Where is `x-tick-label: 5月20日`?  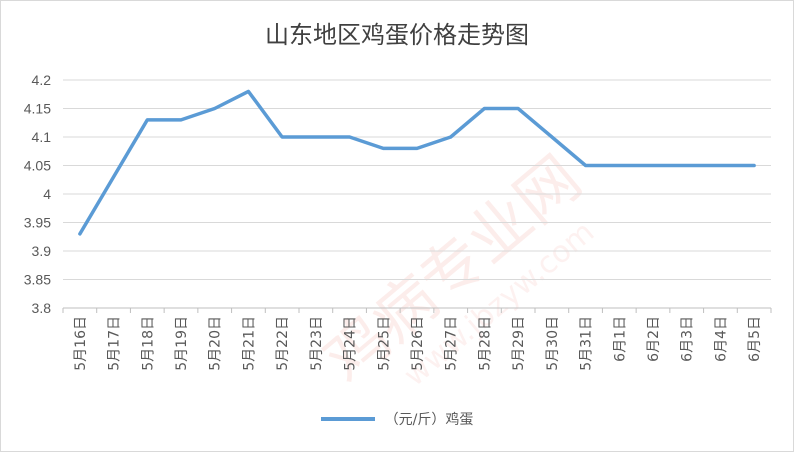
x-tick-label: 5月20日 is located at coordinates (216, 343).